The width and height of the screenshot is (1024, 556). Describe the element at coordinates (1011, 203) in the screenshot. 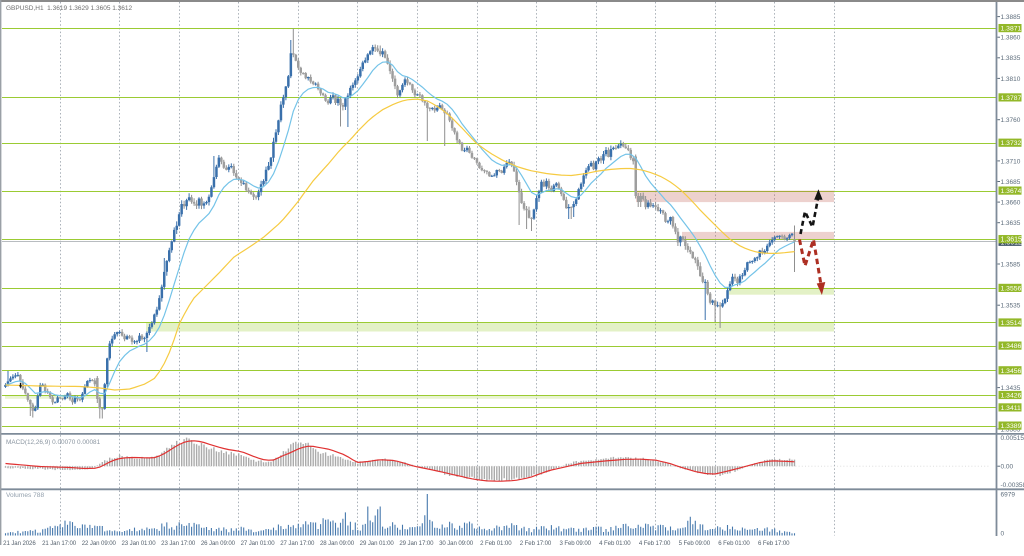

I see `svg-text: 1.3660` at that location.